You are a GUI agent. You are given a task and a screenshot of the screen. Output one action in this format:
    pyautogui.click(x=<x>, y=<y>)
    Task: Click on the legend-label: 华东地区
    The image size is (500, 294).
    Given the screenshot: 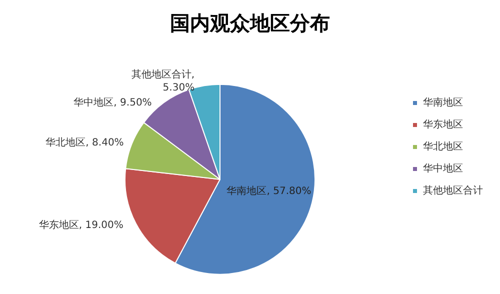 What is the action you would take?
    pyautogui.click(x=443, y=124)
    